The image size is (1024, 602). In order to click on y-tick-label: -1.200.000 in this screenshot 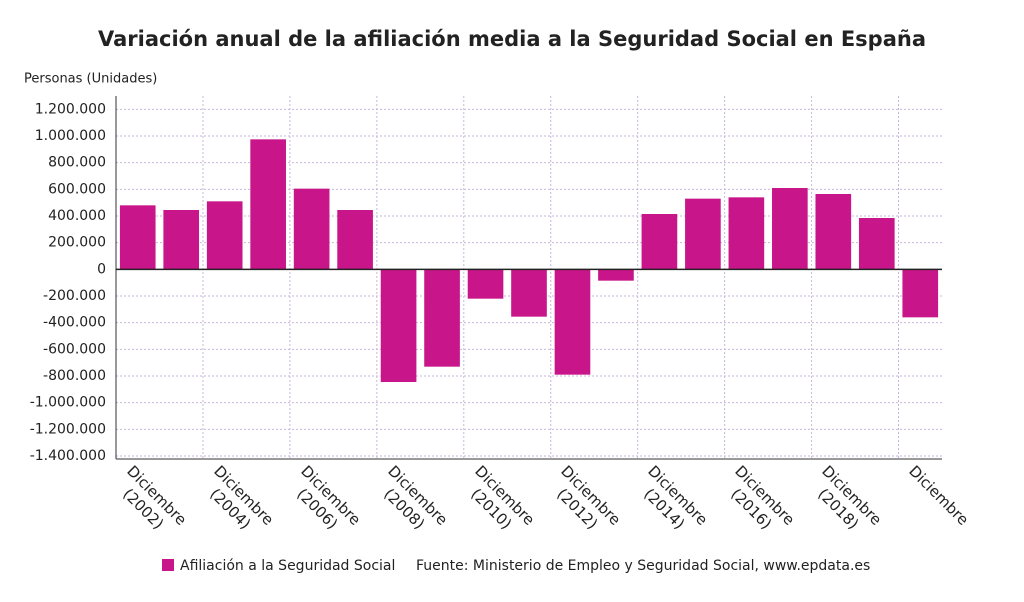, I will do `click(68, 429)`.